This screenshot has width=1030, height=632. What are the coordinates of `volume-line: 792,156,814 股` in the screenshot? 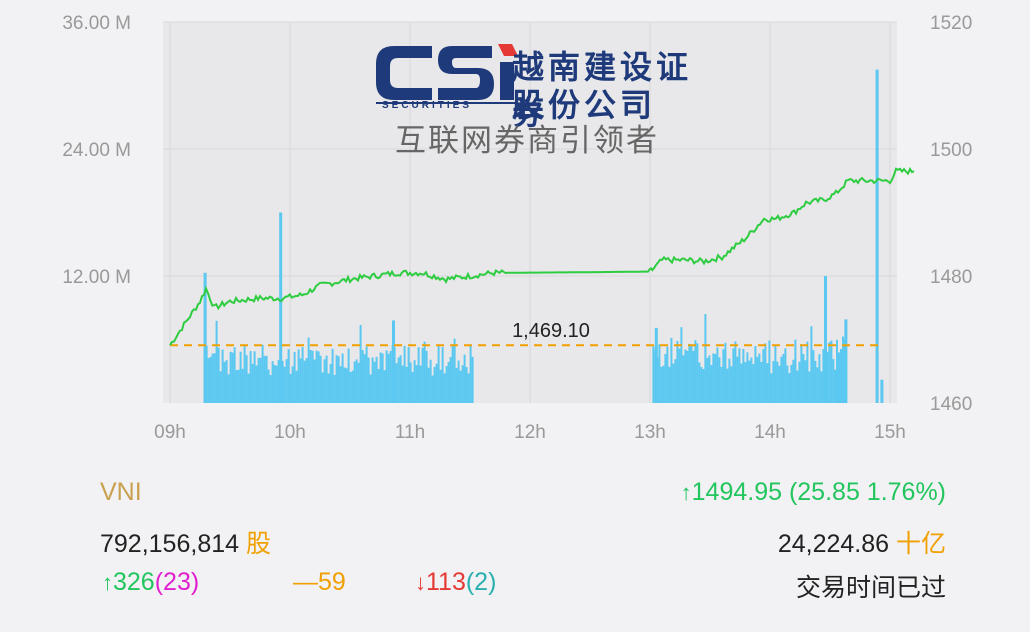 It's located at (185, 542).